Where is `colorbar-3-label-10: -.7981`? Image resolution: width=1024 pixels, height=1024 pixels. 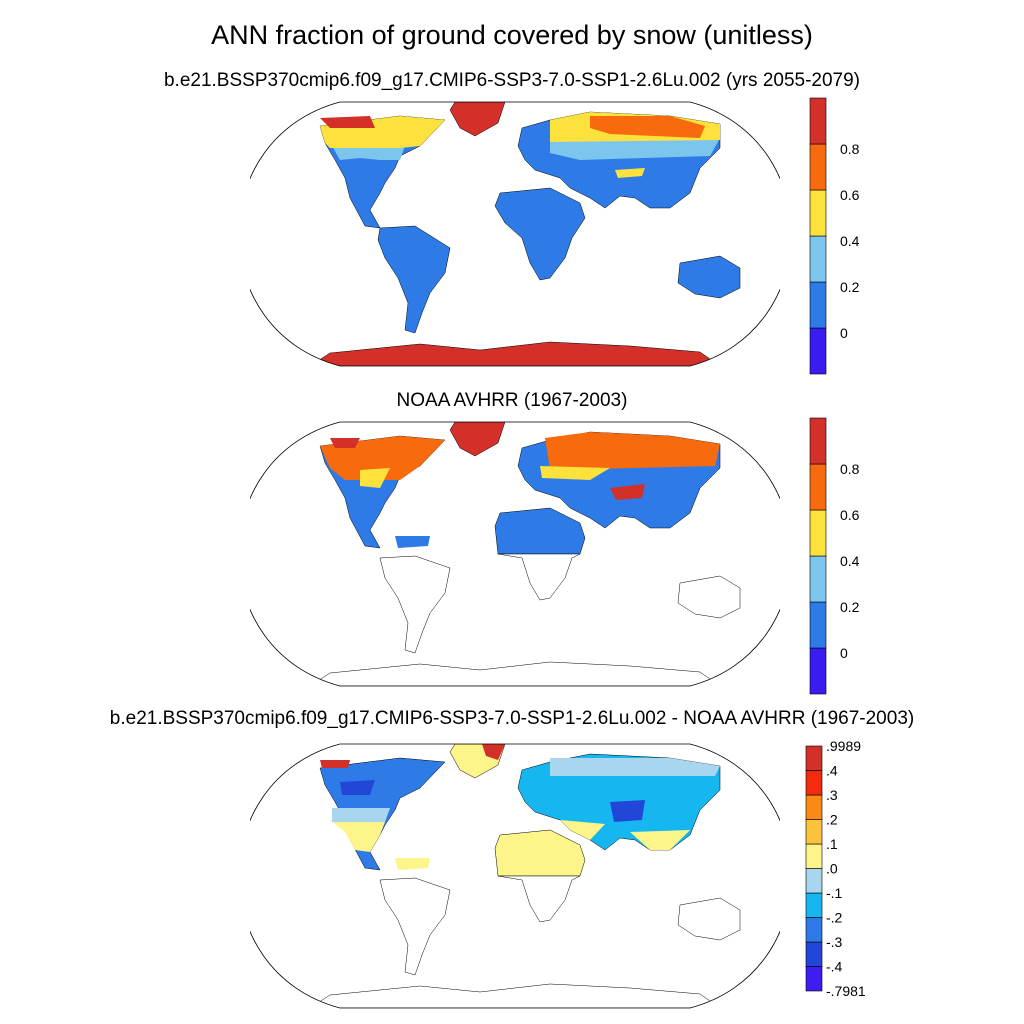
colorbar-3-label-10: -.7981 is located at coordinates (846, 991).